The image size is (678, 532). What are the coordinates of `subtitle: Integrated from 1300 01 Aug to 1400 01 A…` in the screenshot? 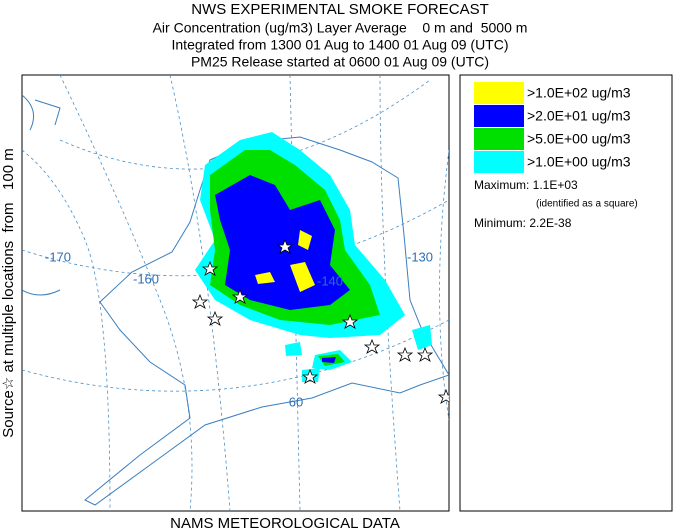 It's located at (340, 45).